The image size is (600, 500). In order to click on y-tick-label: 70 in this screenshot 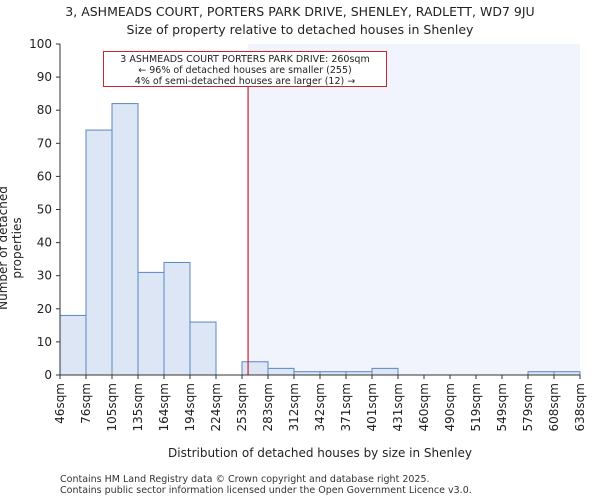, I will do `click(44, 143)`.